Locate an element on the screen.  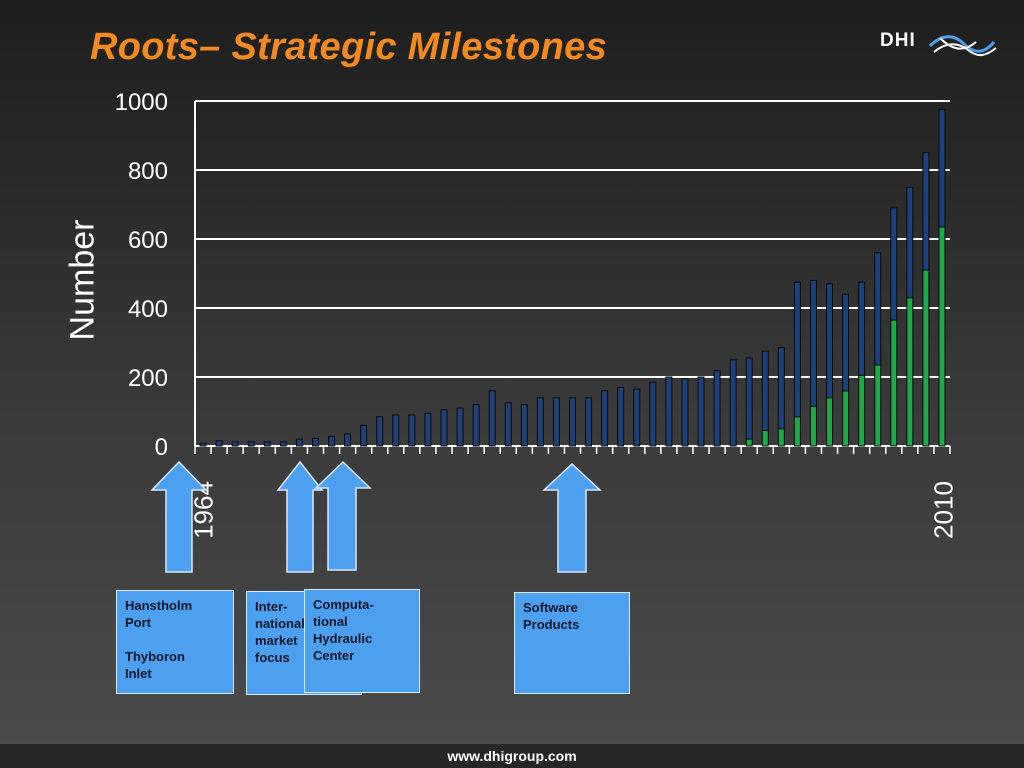
wave-logo-icon is located at coordinates (962, 45).